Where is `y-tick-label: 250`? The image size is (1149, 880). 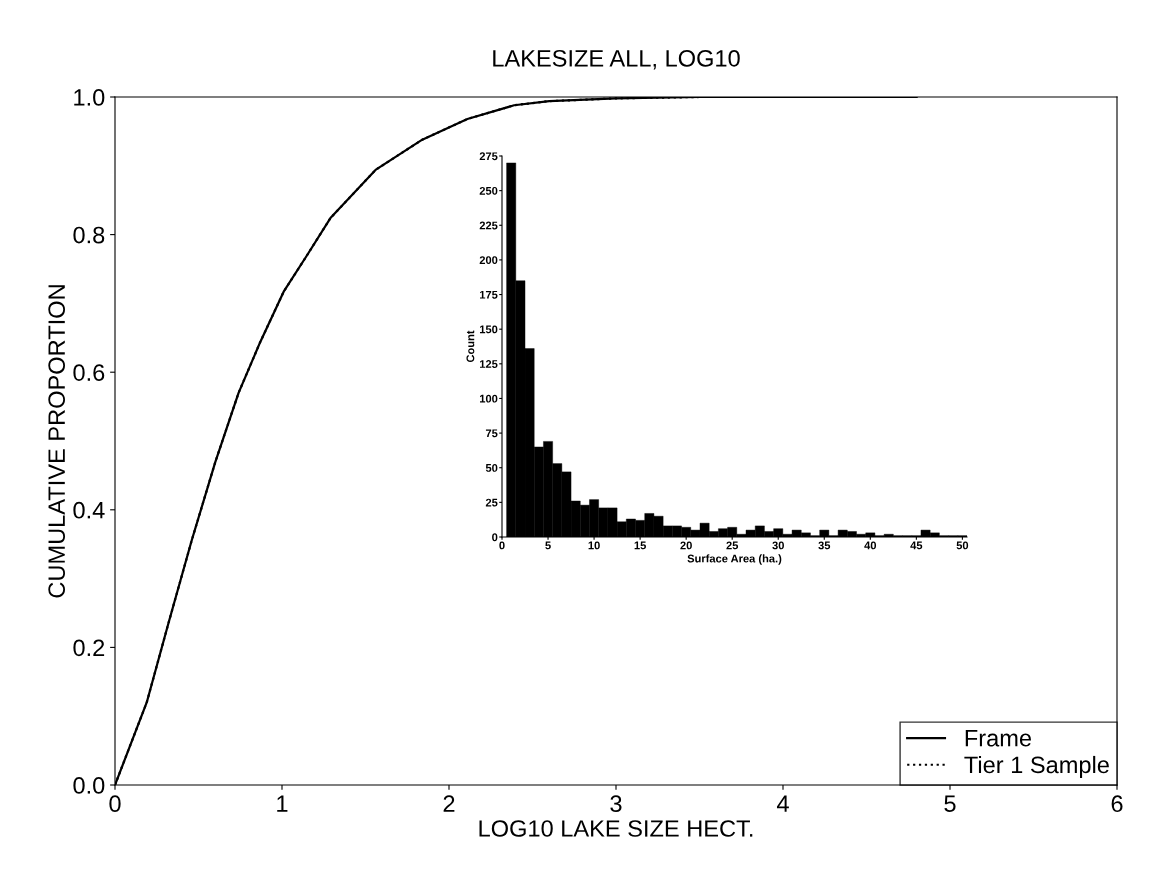 y-tick-label: 250 is located at coordinates (488, 190).